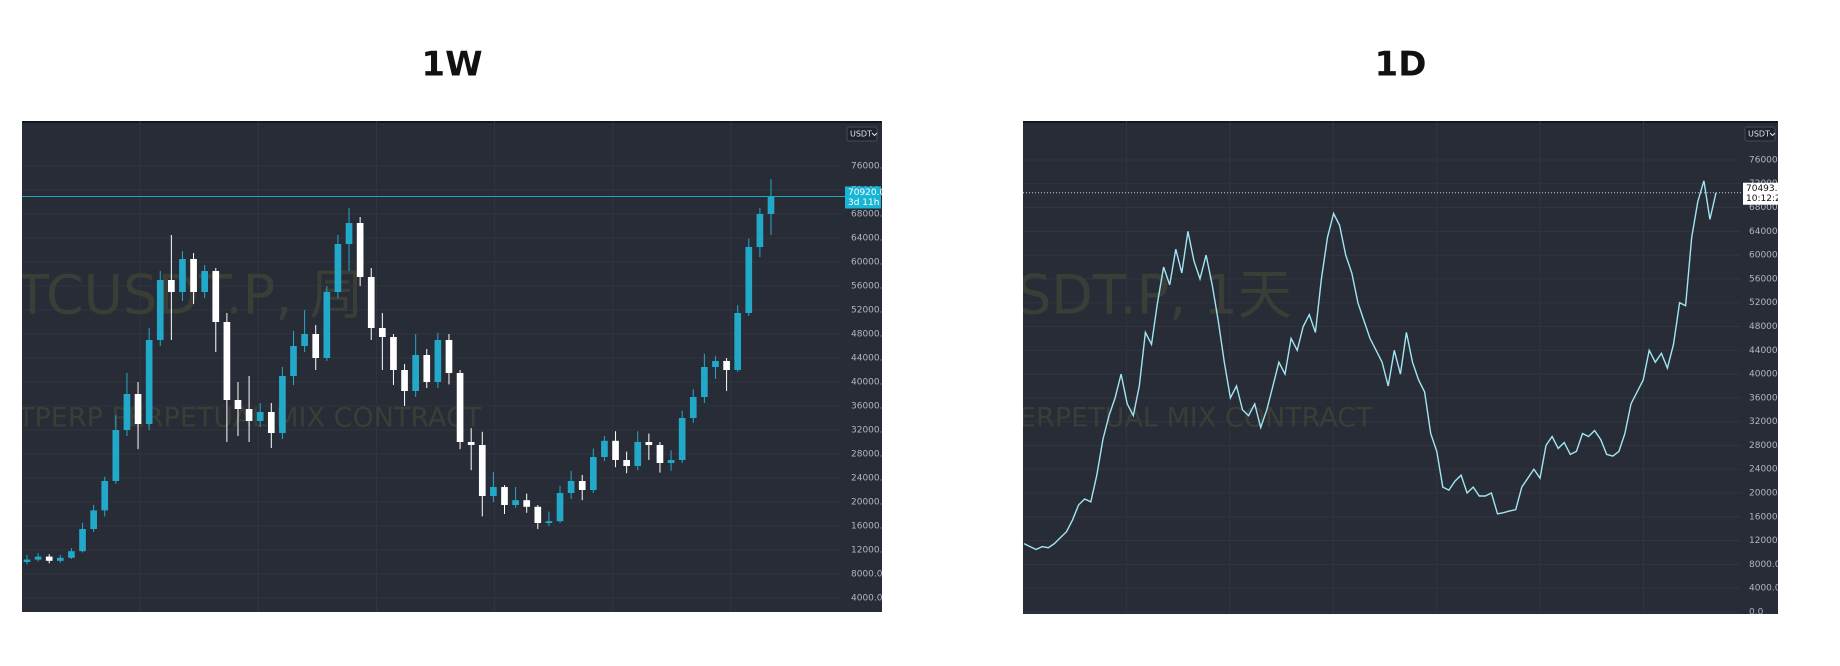 This screenshot has width=1840, height=666. Describe the element at coordinates (863, 203) in the screenshot. I see `countdown-label: 3d 11h` at that location.